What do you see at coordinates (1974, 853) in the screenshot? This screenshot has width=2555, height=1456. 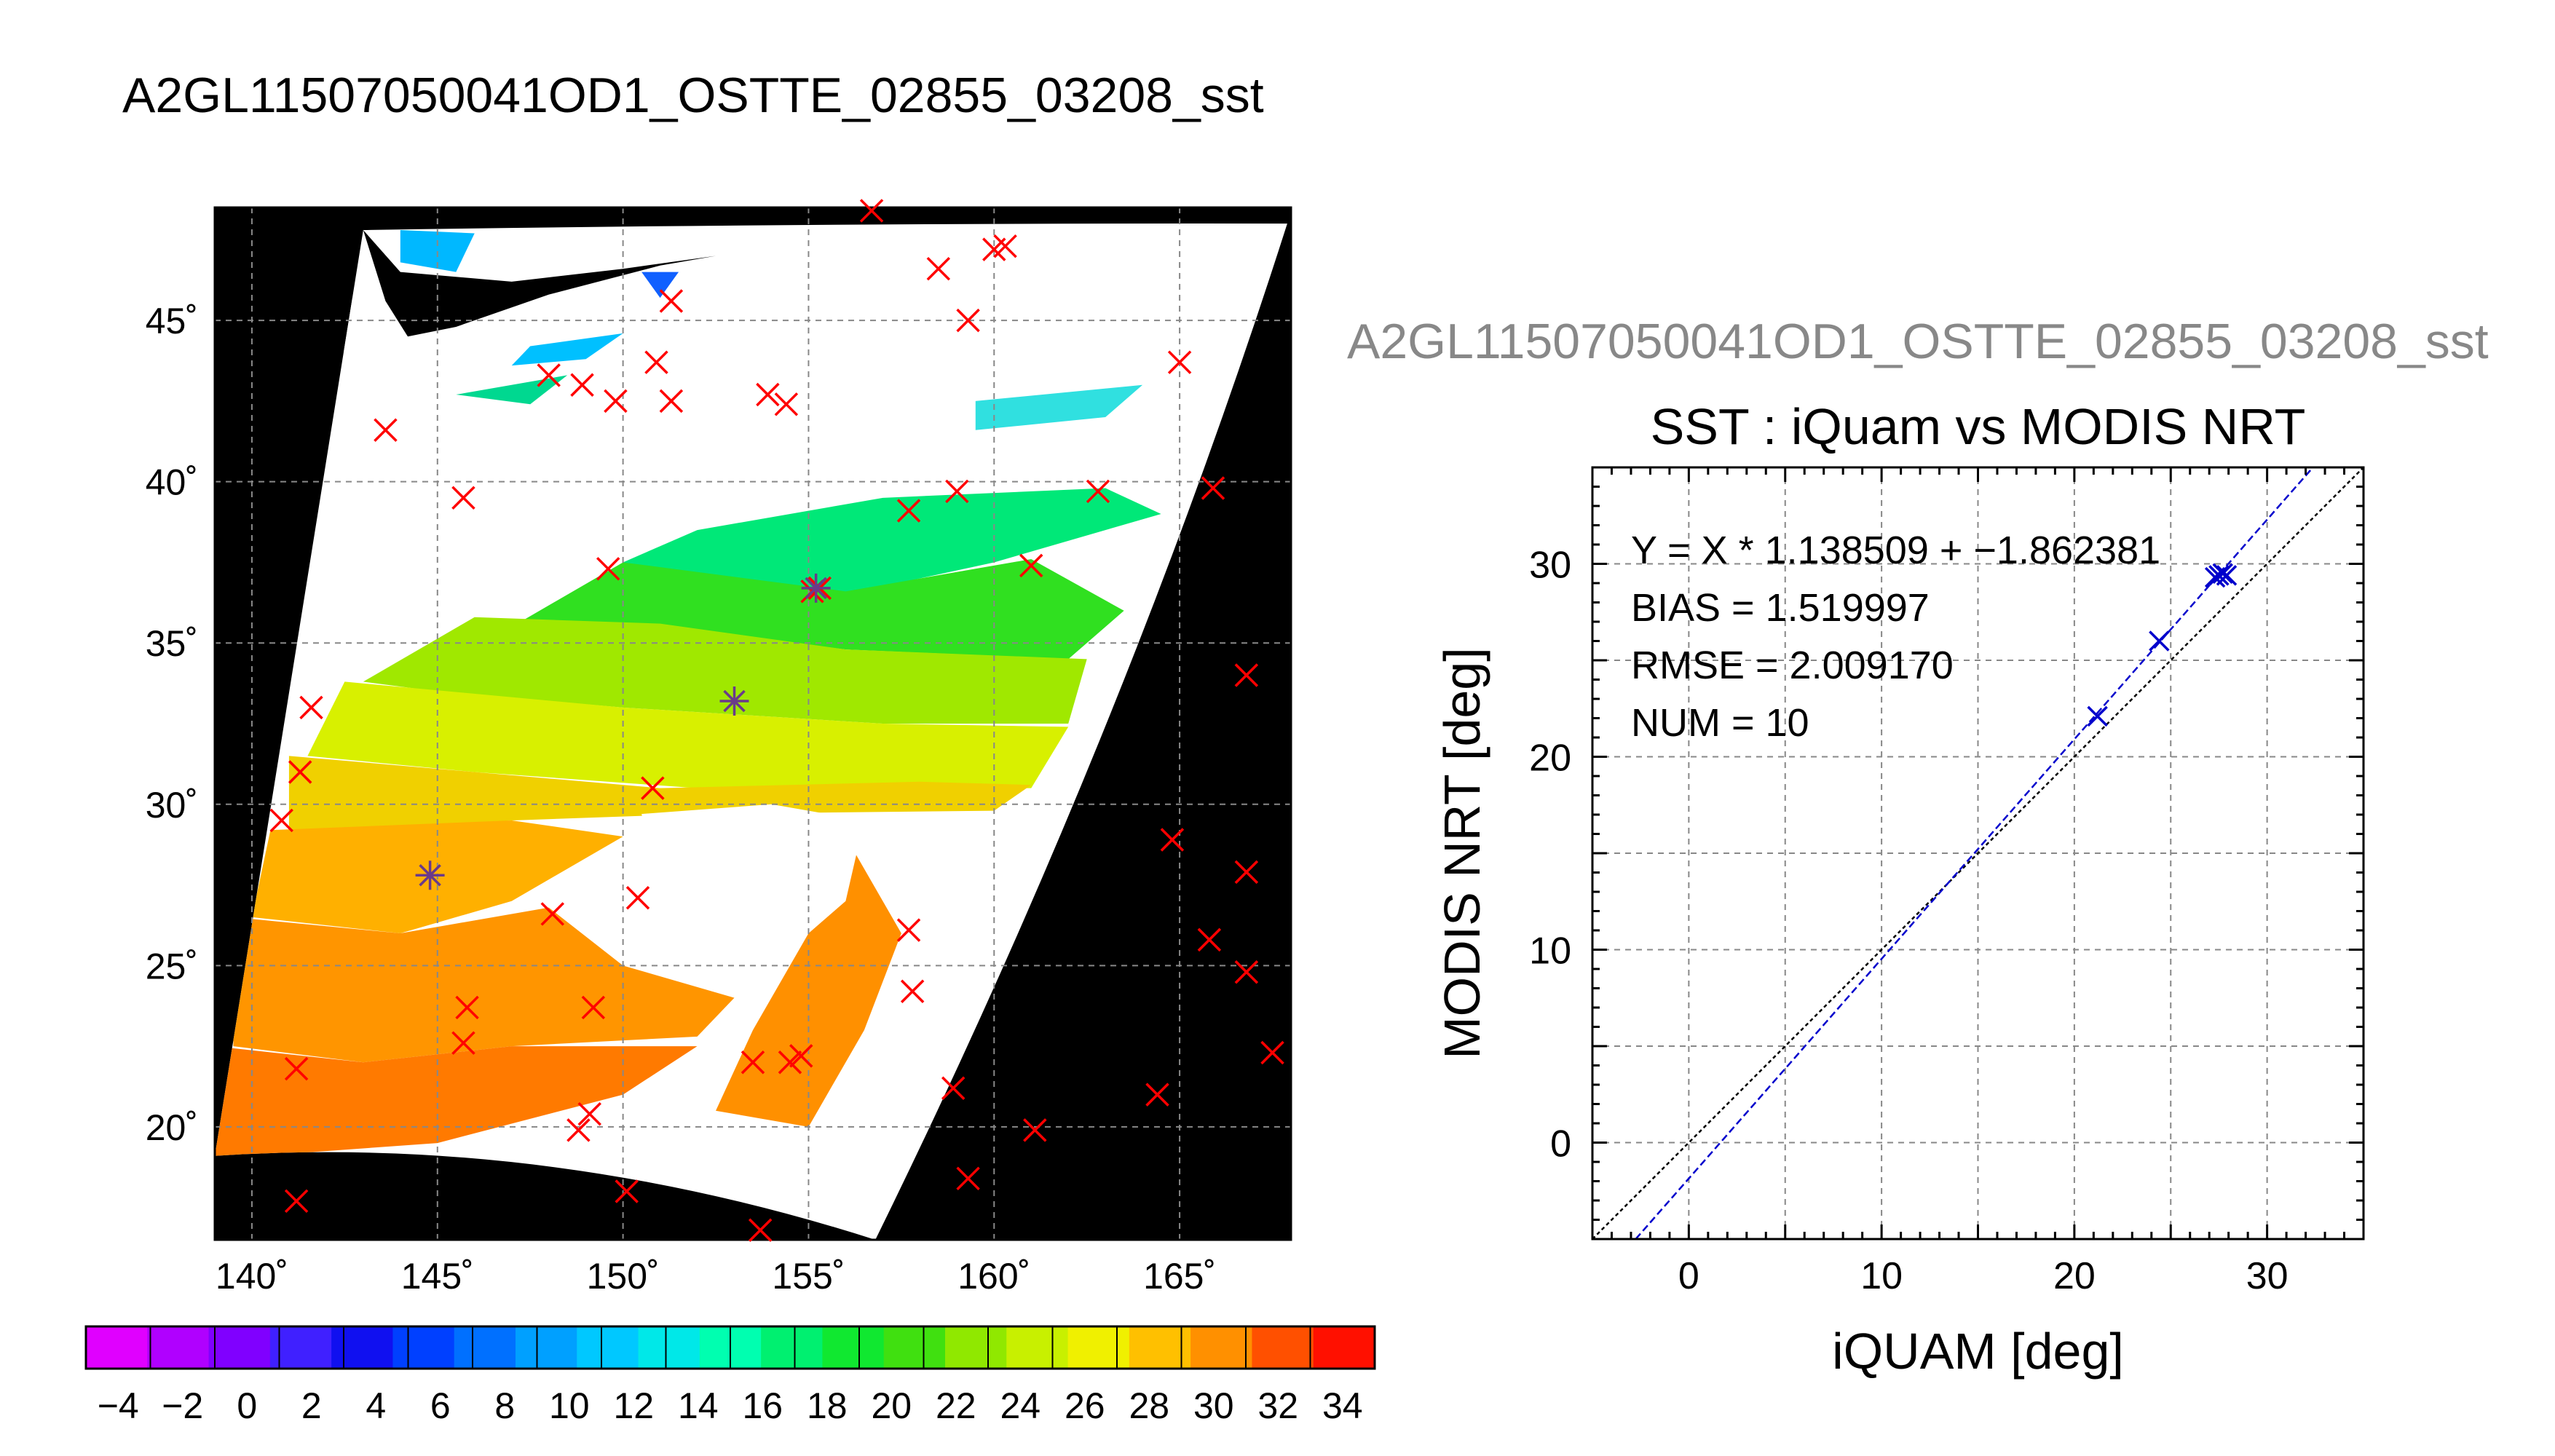 I see `fit-line` at bounding box center [1974, 853].